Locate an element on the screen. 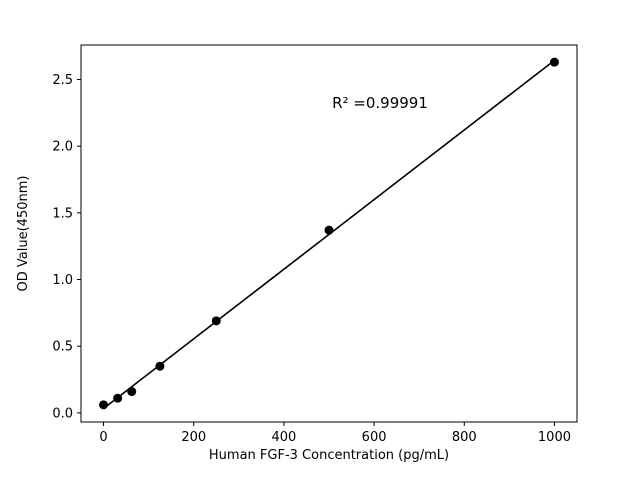 The width and height of the screenshot is (640, 480). y-tick-label: 2.0 is located at coordinates (62, 147).